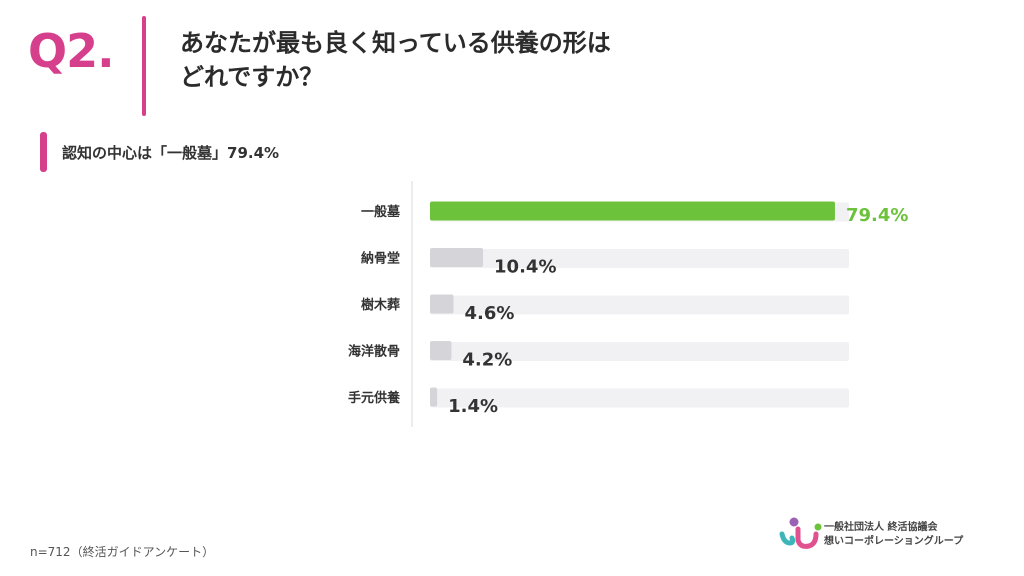 This screenshot has width=1024, height=576. I want to click on value-label: 4.2%, so click(487, 360).